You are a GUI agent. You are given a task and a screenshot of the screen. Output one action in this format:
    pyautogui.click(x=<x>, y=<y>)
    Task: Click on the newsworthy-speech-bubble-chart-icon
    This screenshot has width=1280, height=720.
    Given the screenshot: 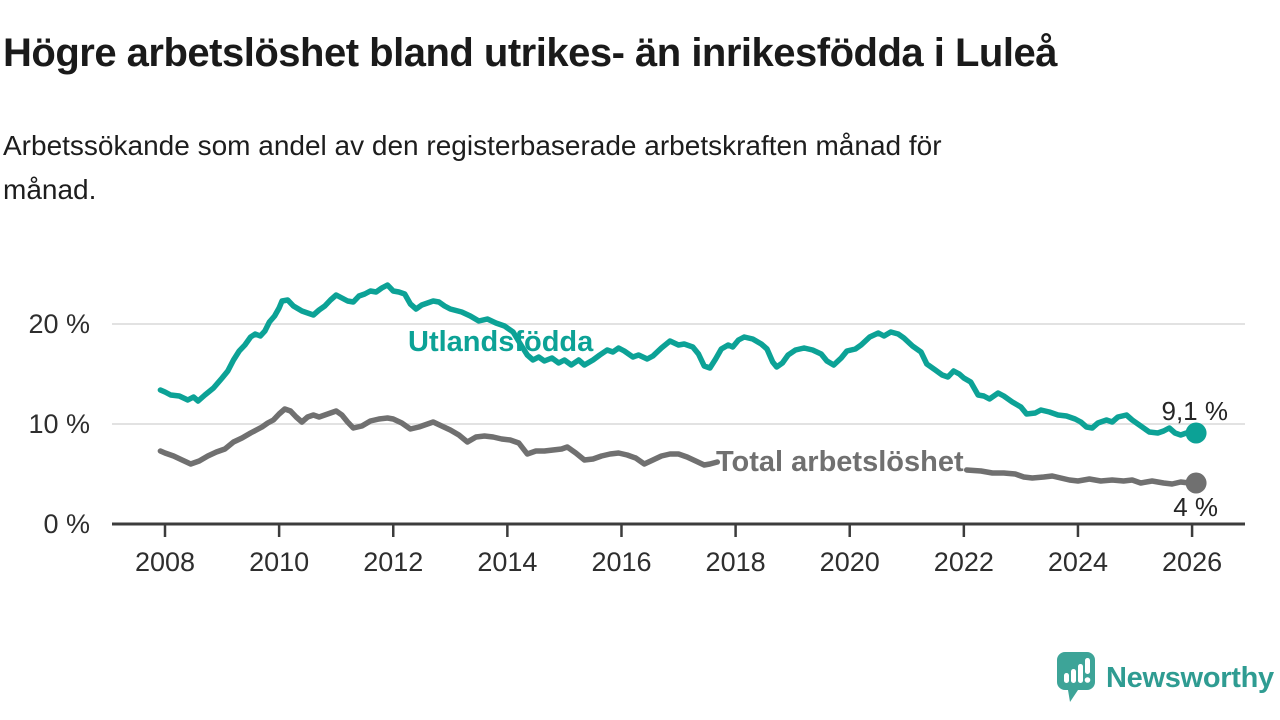 What is the action you would take?
    pyautogui.click(x=1076, y=677)
    